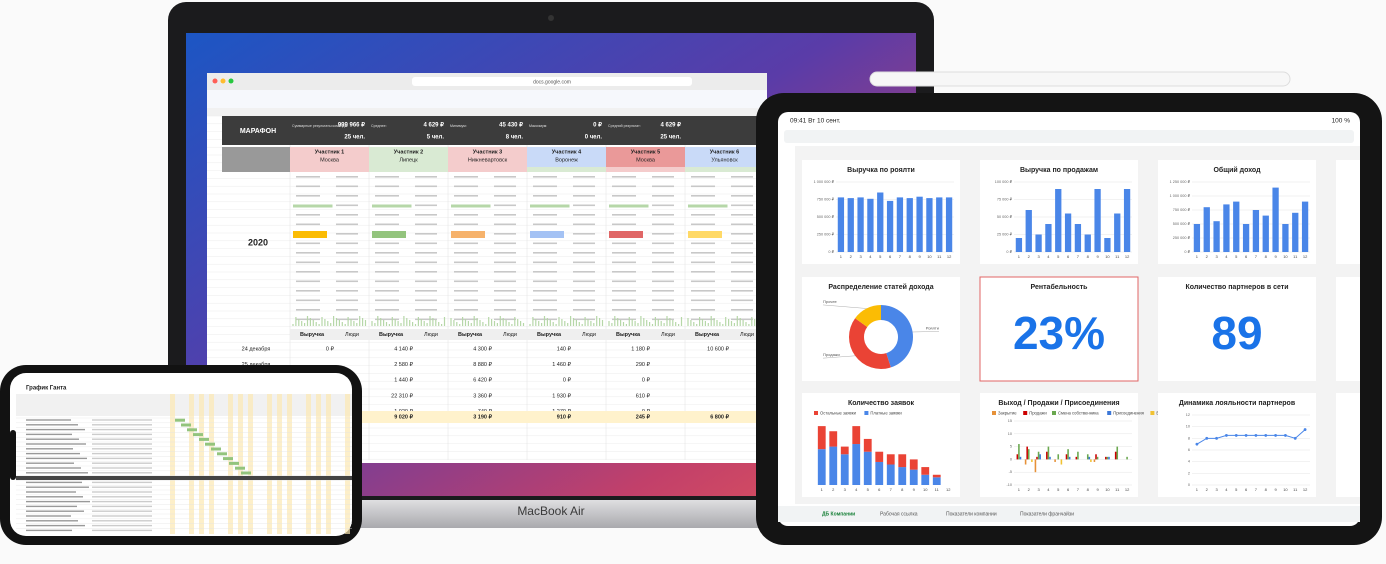 The width and height of the screenshot is (1386, 564). Describe the element at coordinates (1058, 489) in the screenshot. I see `x-tick-label: 5` at that location.